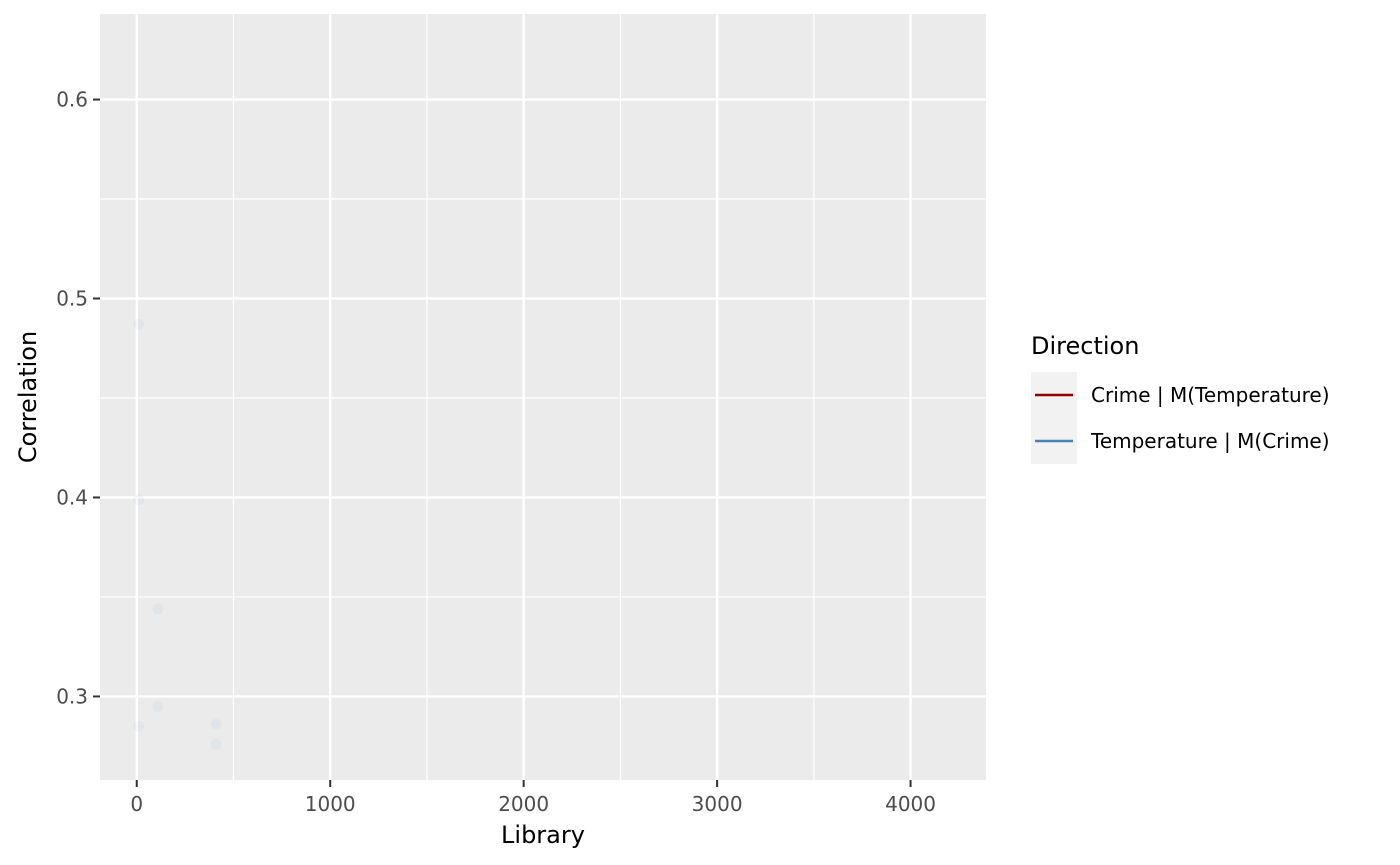 This screenshot has height=865, width=1400. I want to click on legend-label: Temperature | M(Crime), so click(1210, 441).